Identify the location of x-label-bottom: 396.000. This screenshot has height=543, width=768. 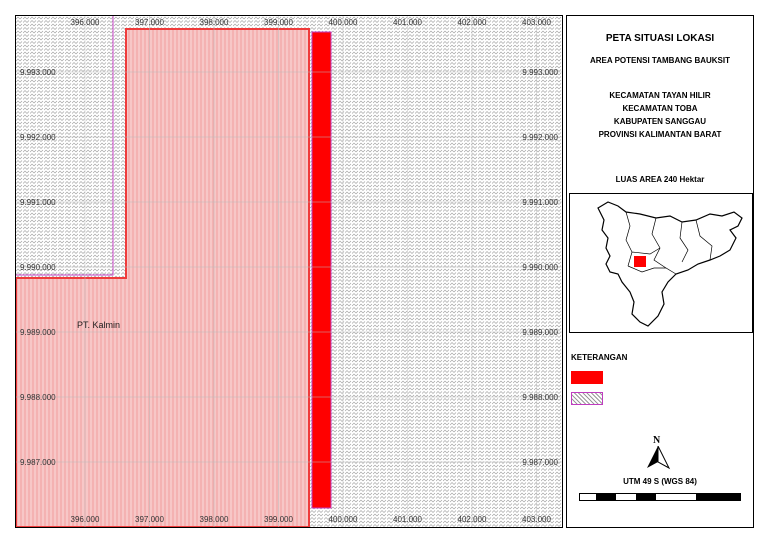
(85, 519).